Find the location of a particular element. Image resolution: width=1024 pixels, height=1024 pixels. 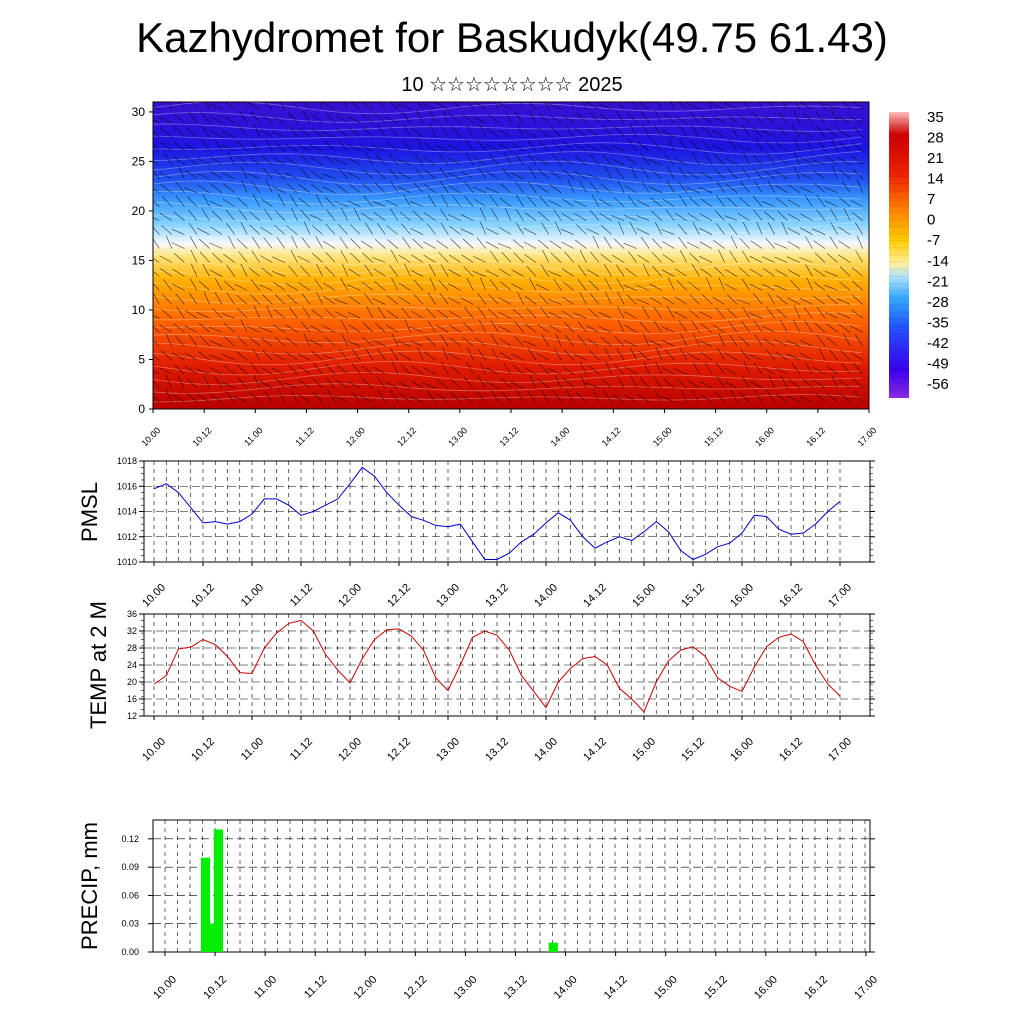

y-tick-label: 0.00 is located at coordinates (130, 952).